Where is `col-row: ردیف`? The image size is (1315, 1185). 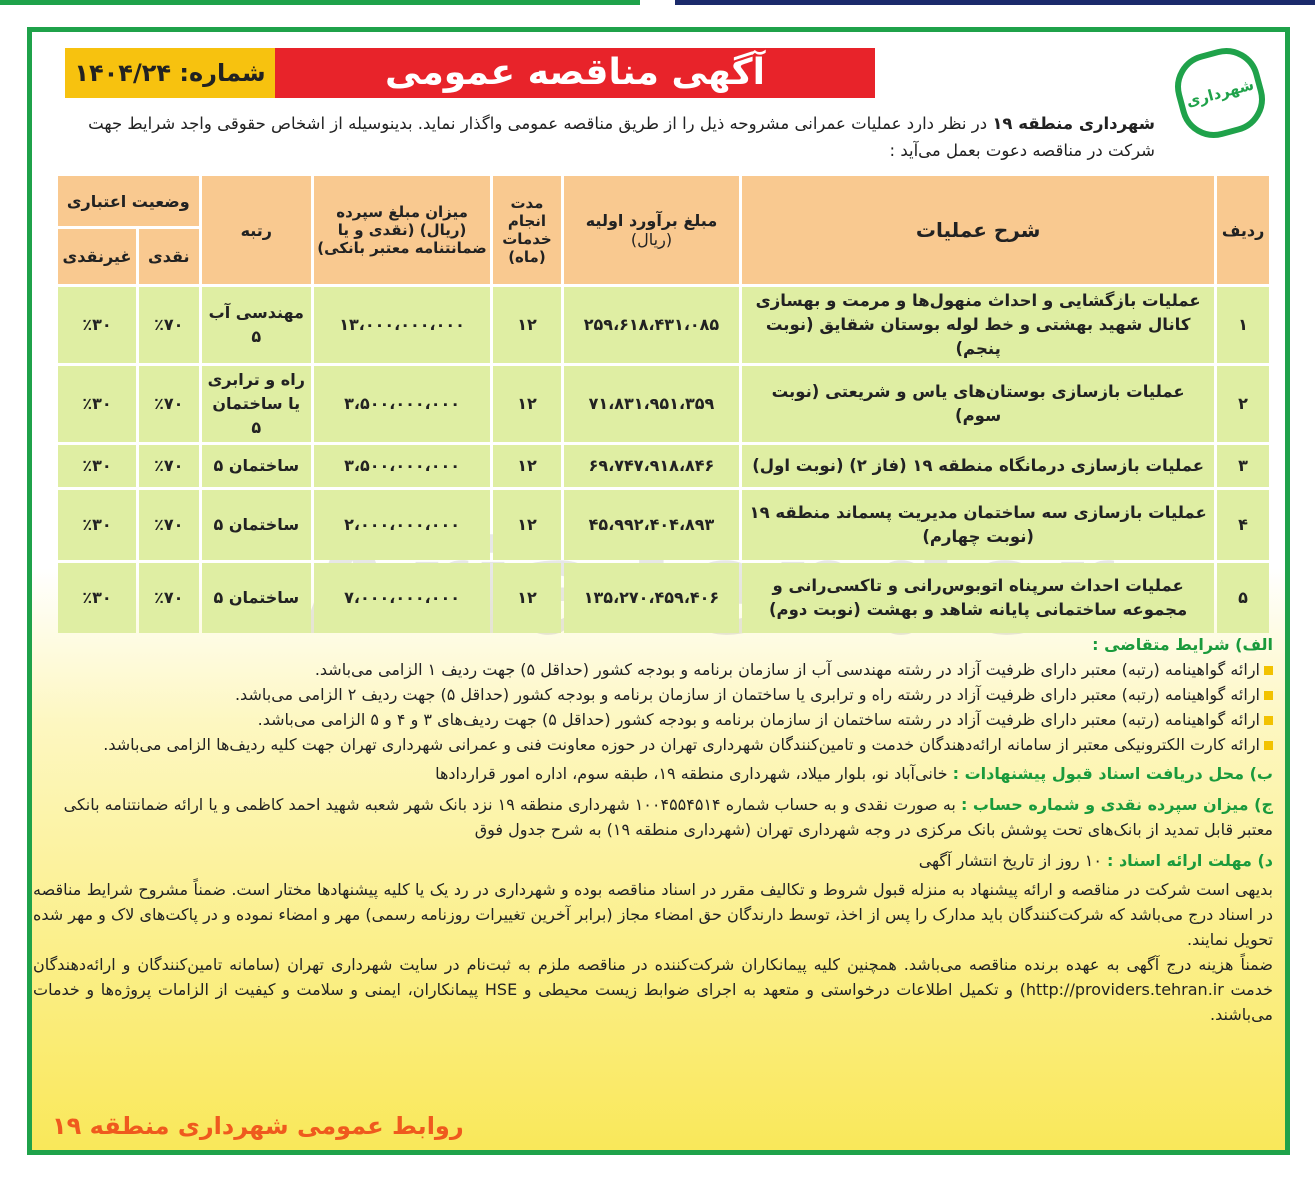 col-row: ردیف is located at coordinates (1243, 230).